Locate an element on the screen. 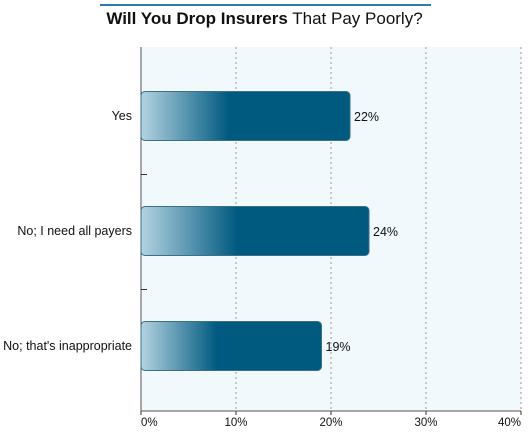  x-tick-label: 20% is located at coordinates (330, 423).